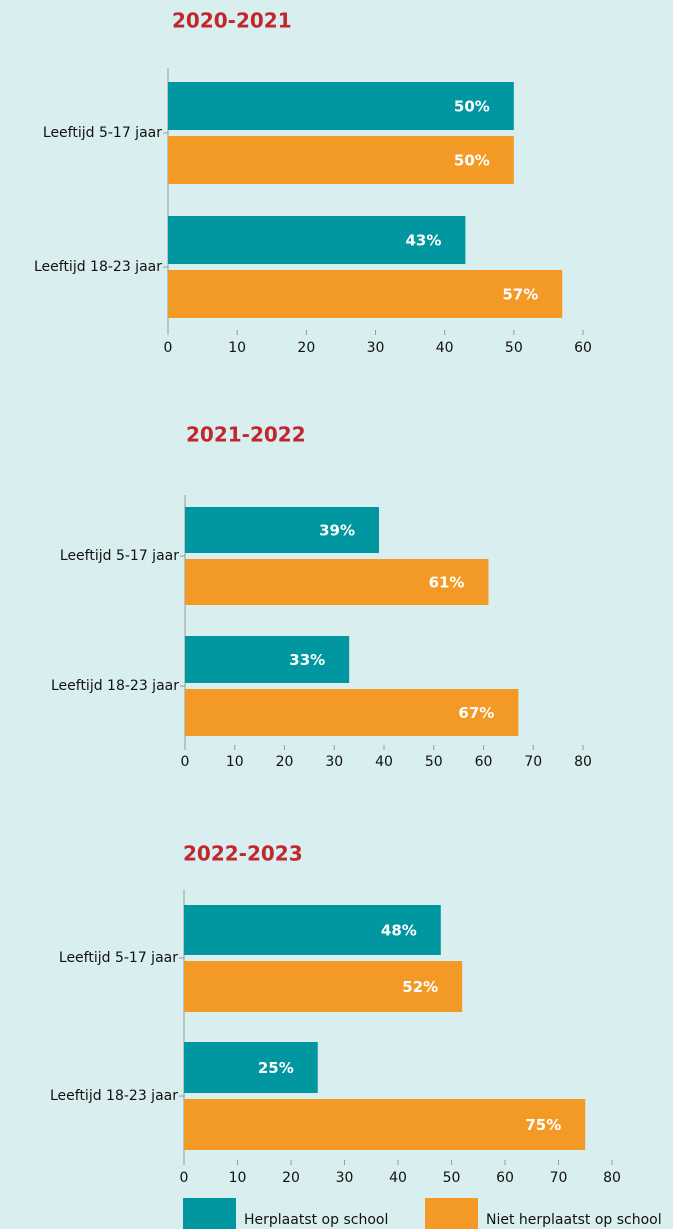 The width and height of the screenshot is (673, 1229). Describe the element at coordinates (574, 1220) in the screenshot. I see `legend-label: Niet herplaatst op school` at that location.